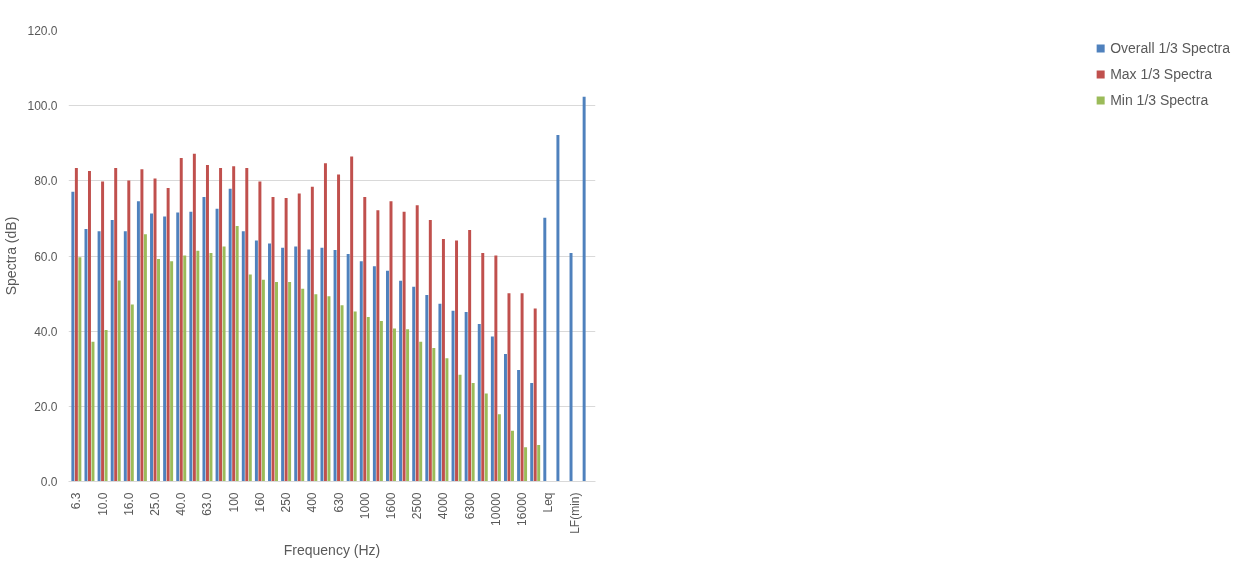 The height and width of the screenshot is (569, 1251). What do you see at coordinates (155, 504) in the screenshot?
I see `x-tick-label: 25.0` at bounding box center [155, 504].